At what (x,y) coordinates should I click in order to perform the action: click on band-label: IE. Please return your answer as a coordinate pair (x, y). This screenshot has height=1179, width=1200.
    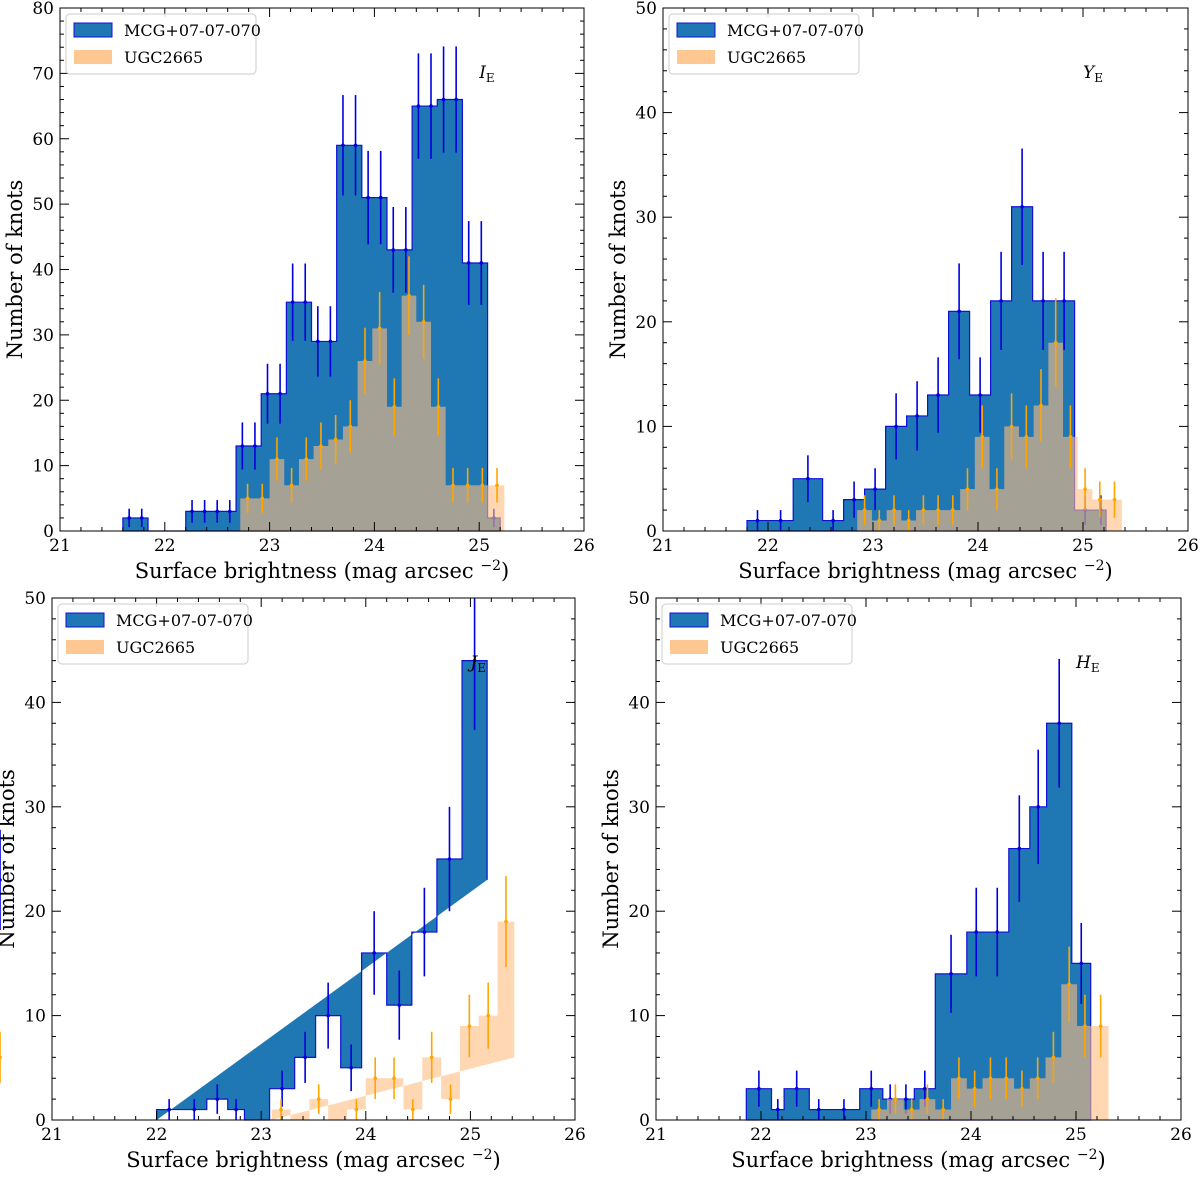
    Looking at the image, I should click on (486, 74).